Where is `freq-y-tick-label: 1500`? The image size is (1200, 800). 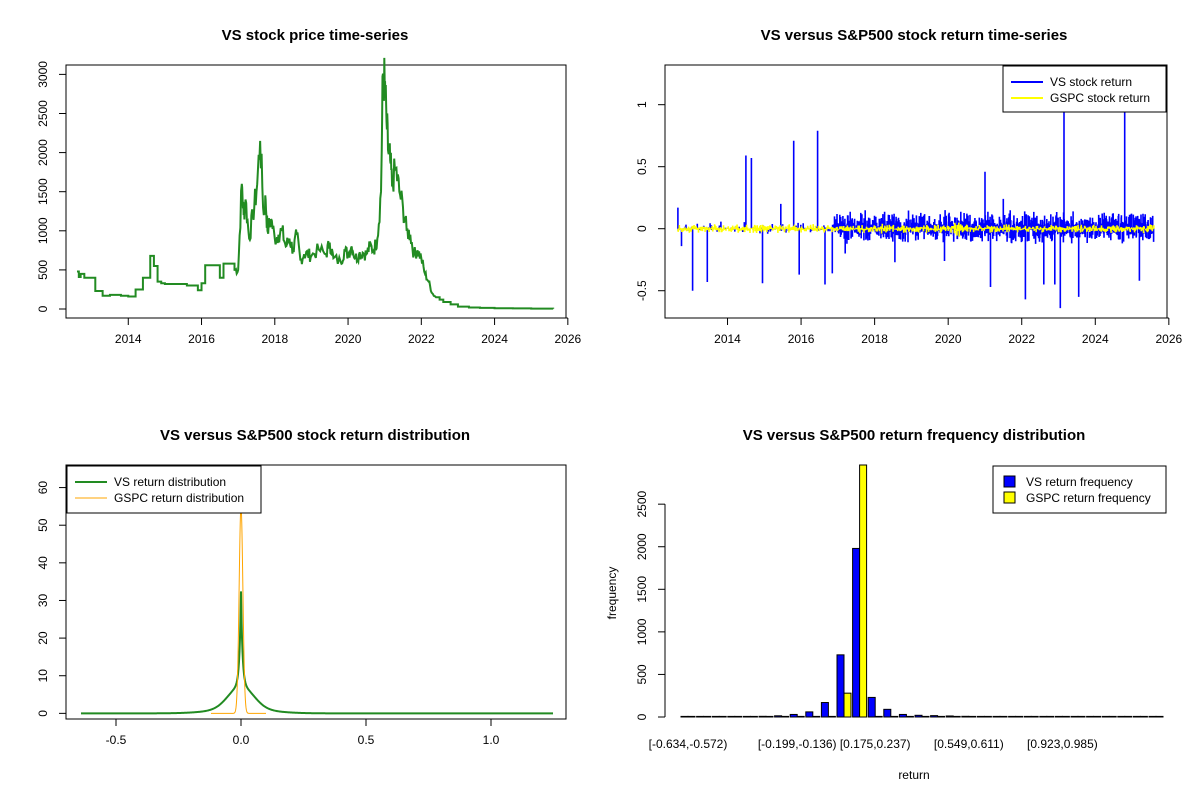 freq-y-tick-label: 1500 is located at coordinates (642, 589).